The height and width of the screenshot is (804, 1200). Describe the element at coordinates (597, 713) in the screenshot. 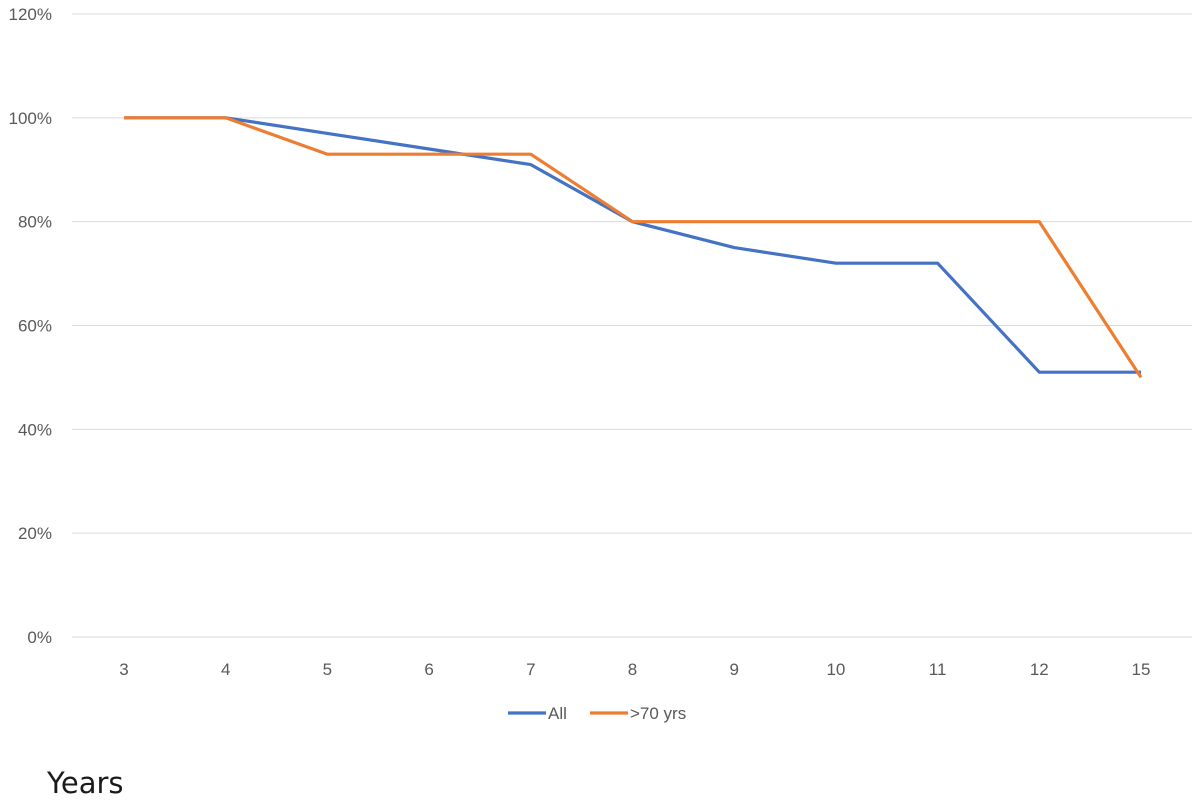

I see `legend: All >70 yrs` at that location.